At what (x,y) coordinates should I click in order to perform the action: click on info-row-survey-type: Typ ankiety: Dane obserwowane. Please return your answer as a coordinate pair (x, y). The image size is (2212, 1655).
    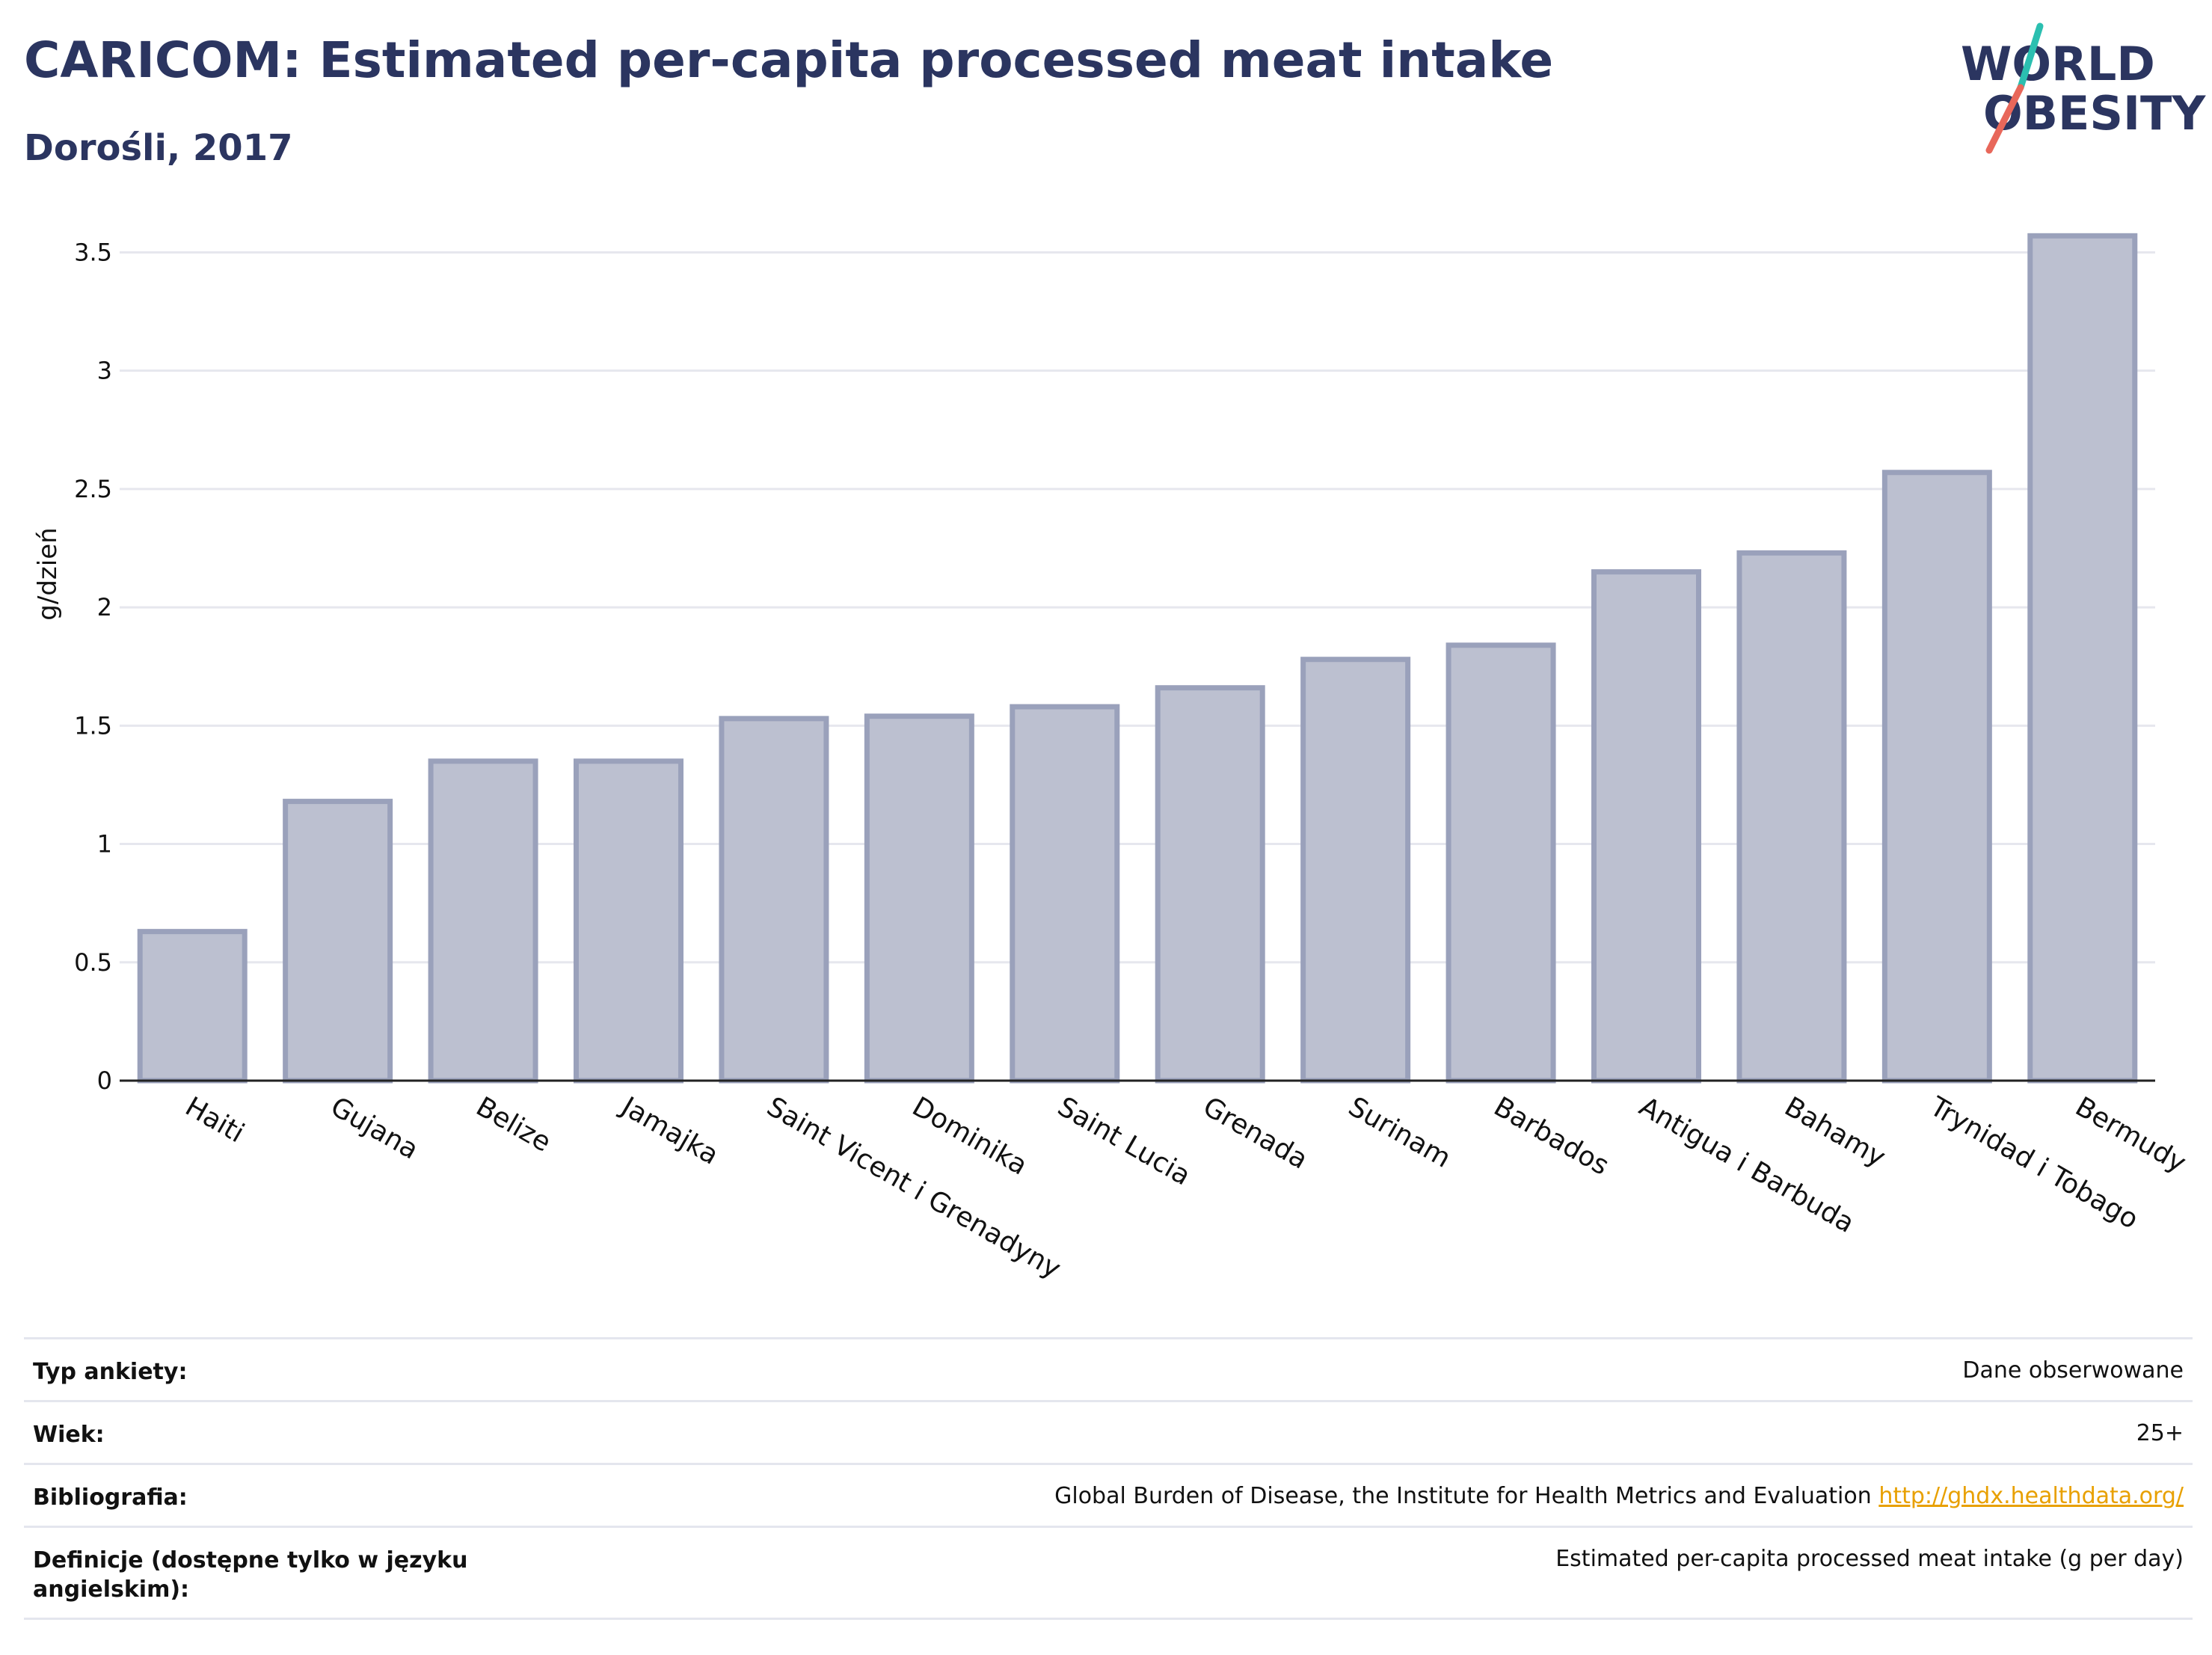
    Looking at the image, I should click on (1108, 1368).